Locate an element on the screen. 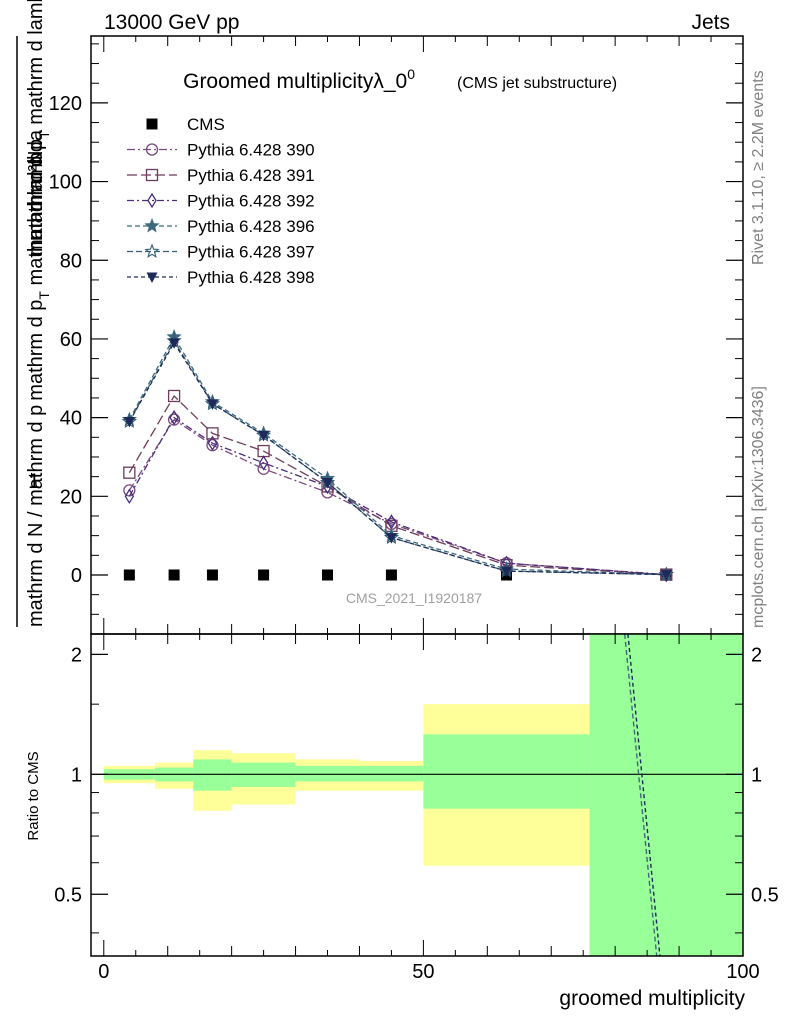 The width and height of the screenshot is (786, 1024). ratio-ytick-label: 1 is located at coordinates (76, 775).